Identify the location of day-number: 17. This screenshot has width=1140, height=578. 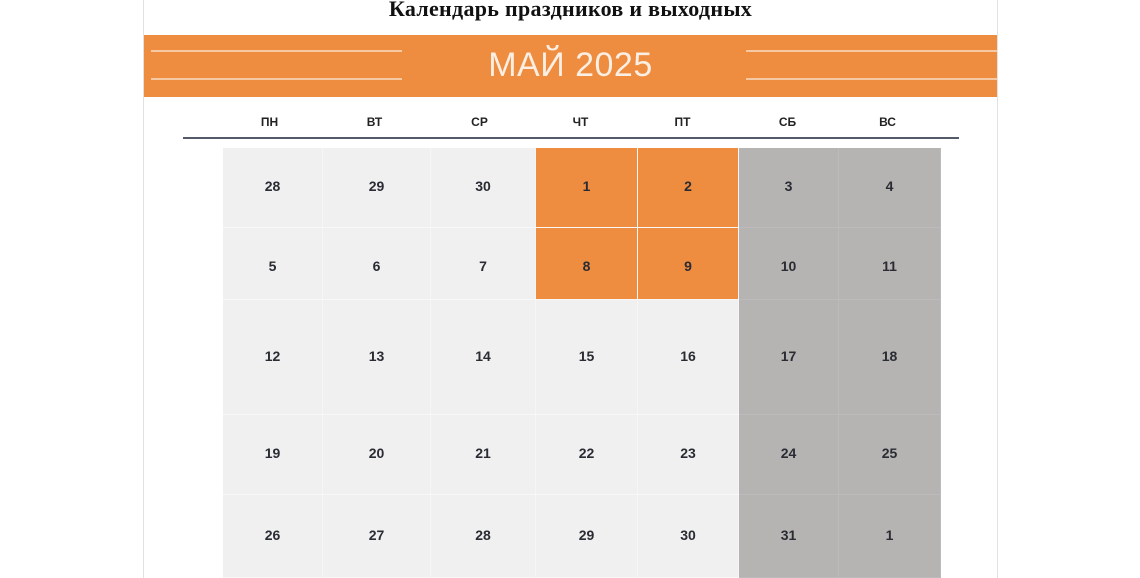
(788, 356).